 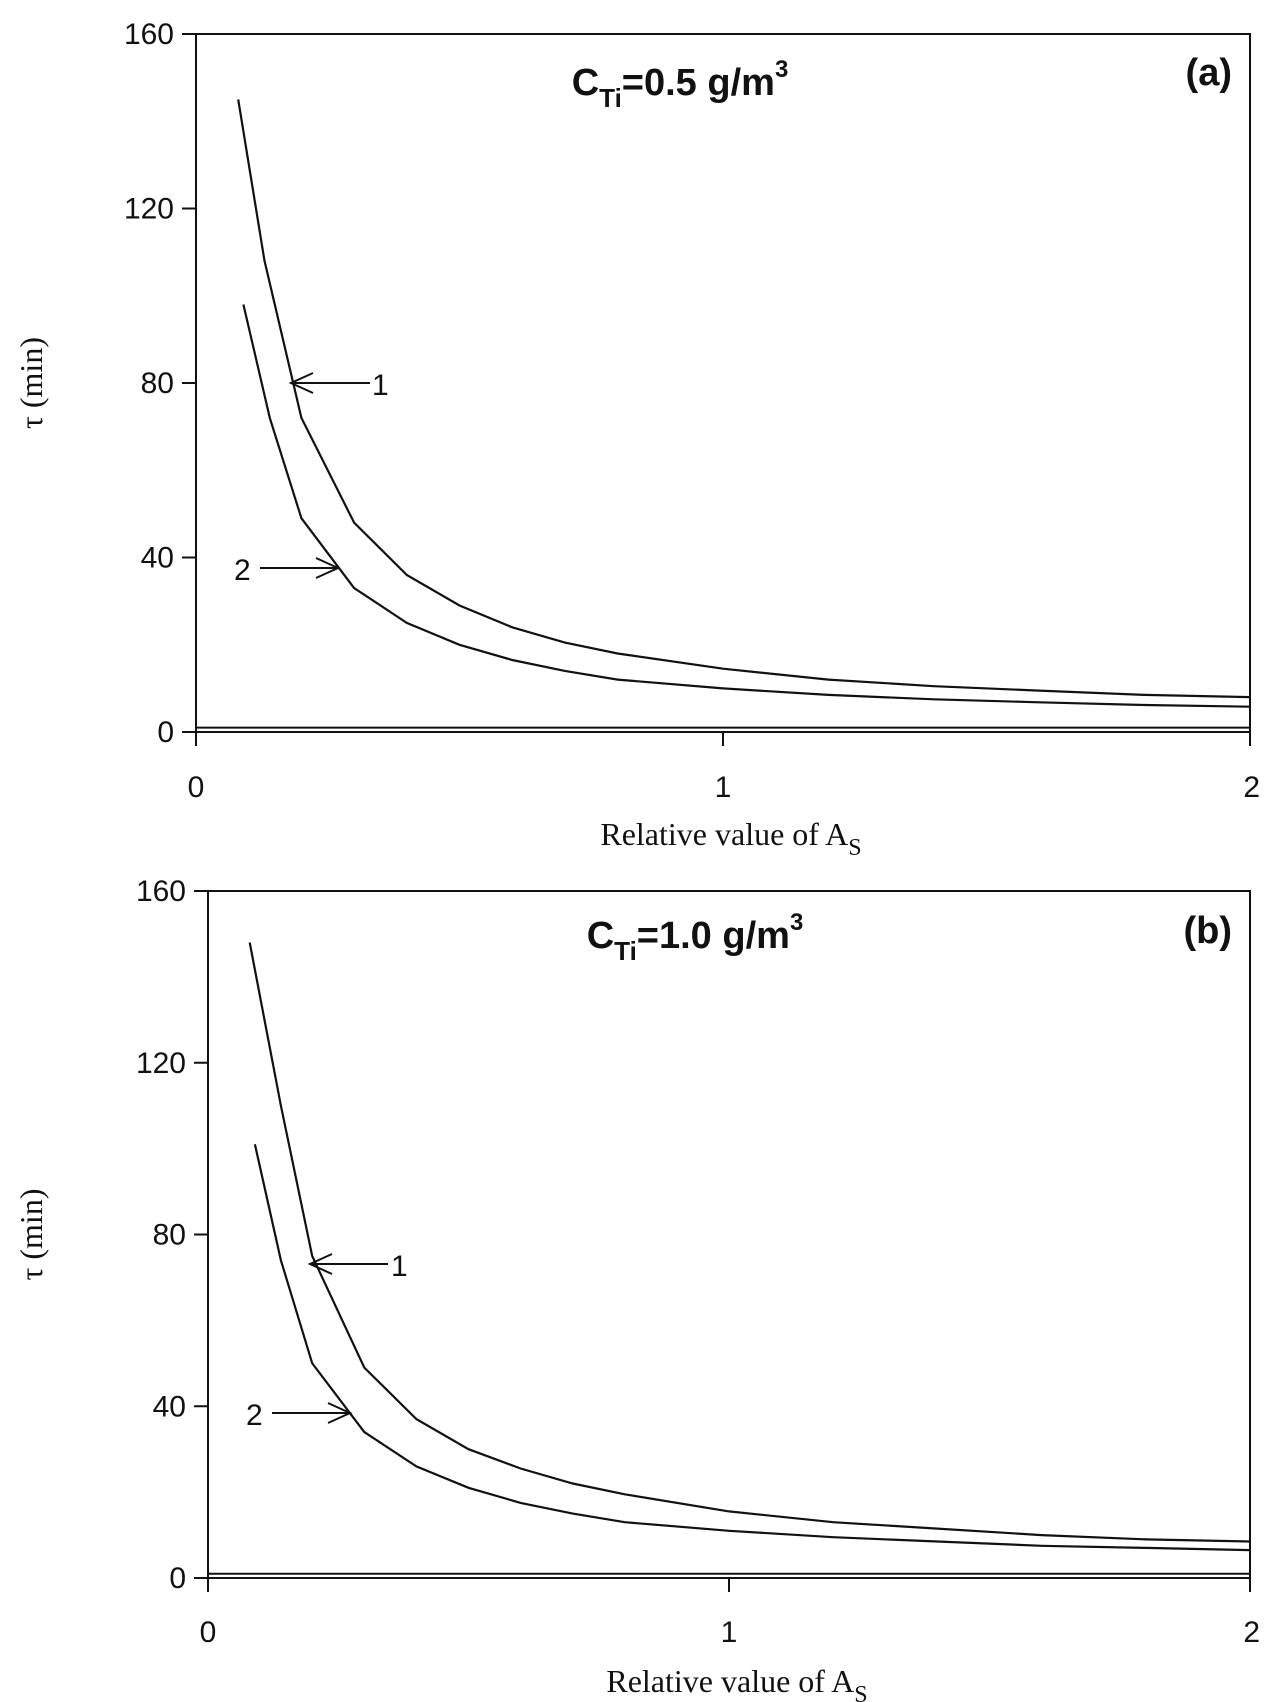 What do you see at coordinates (1209, 73) in the screenshot?
I see `panel-tag: (a)` at bounding box center [1209, 73].